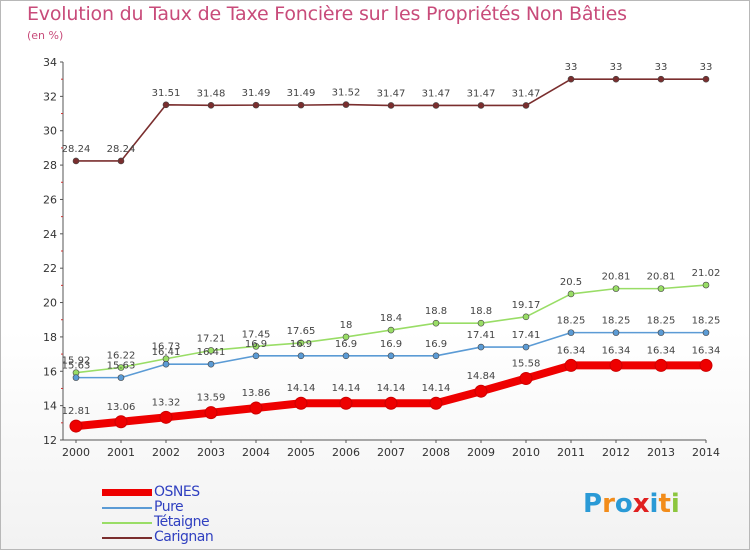 This screenshot has height=550, width=750. What do you see at coordinates (661, 350) in the screenshot?
I see `data-label-osnes: 16.34` at bounding box center [661, 350].